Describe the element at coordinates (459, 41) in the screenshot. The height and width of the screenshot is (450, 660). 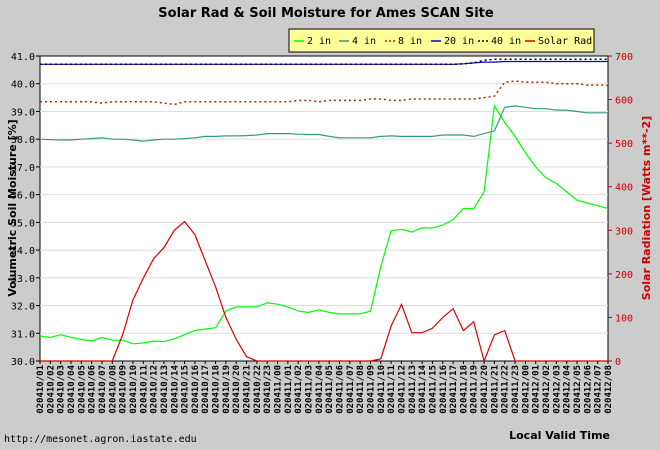
I see `legend-label: 20 in` at that location.